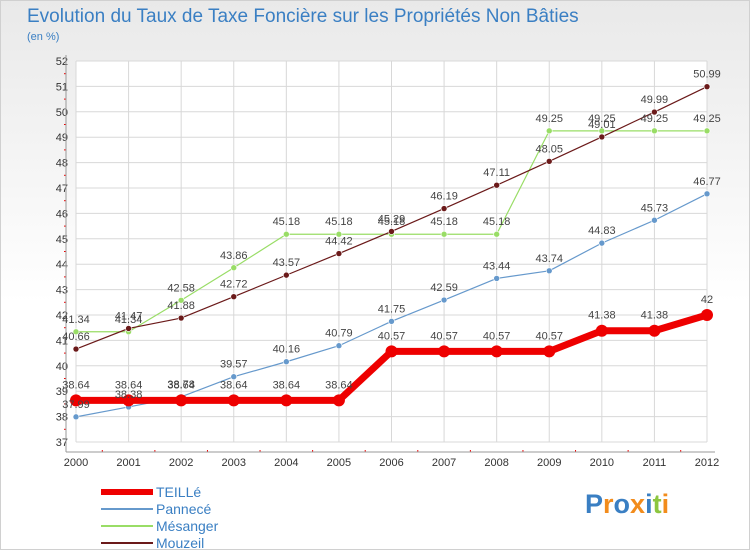  What do you see at coordinates (497, 266) in the screenshot?
I see `data-label-pannec: 43.44` at bounding box center [497, 266].